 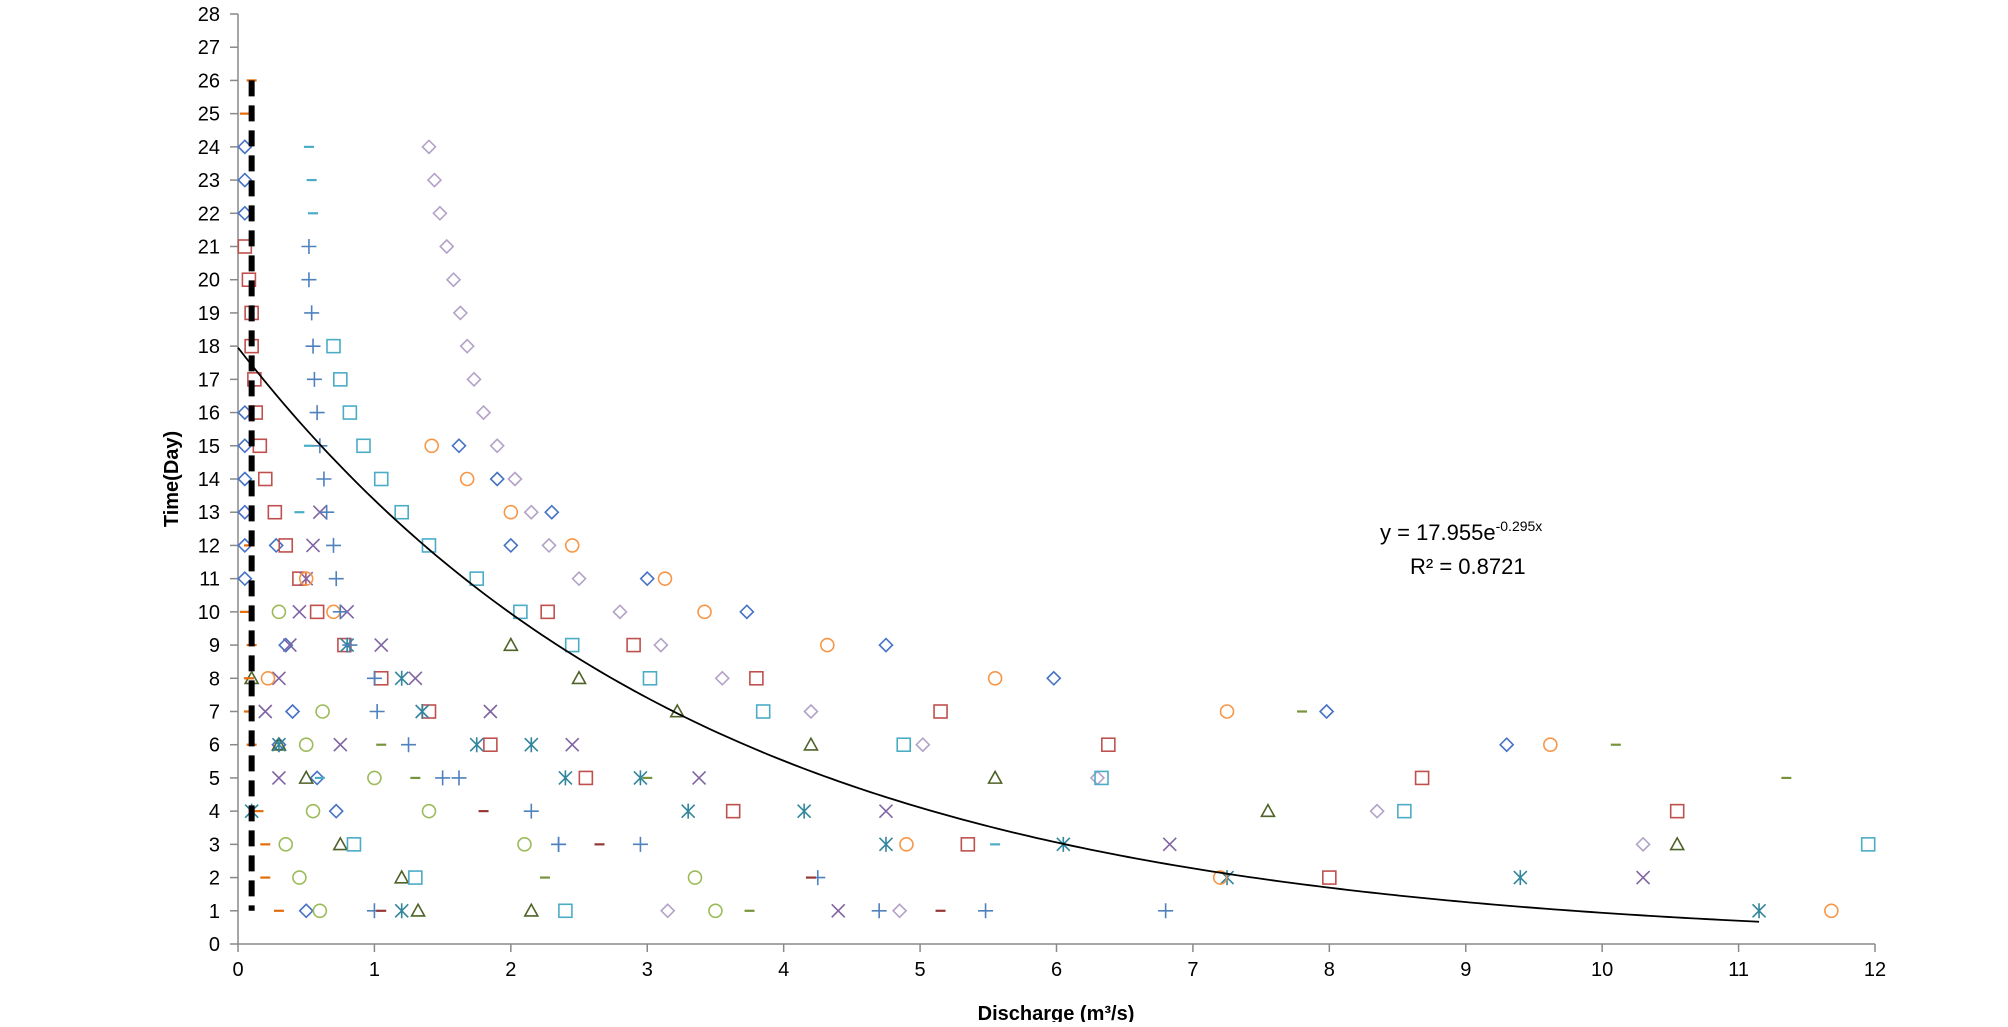 I want to click on equation-text: y = 17.955e, so click(x=1438, y=532).